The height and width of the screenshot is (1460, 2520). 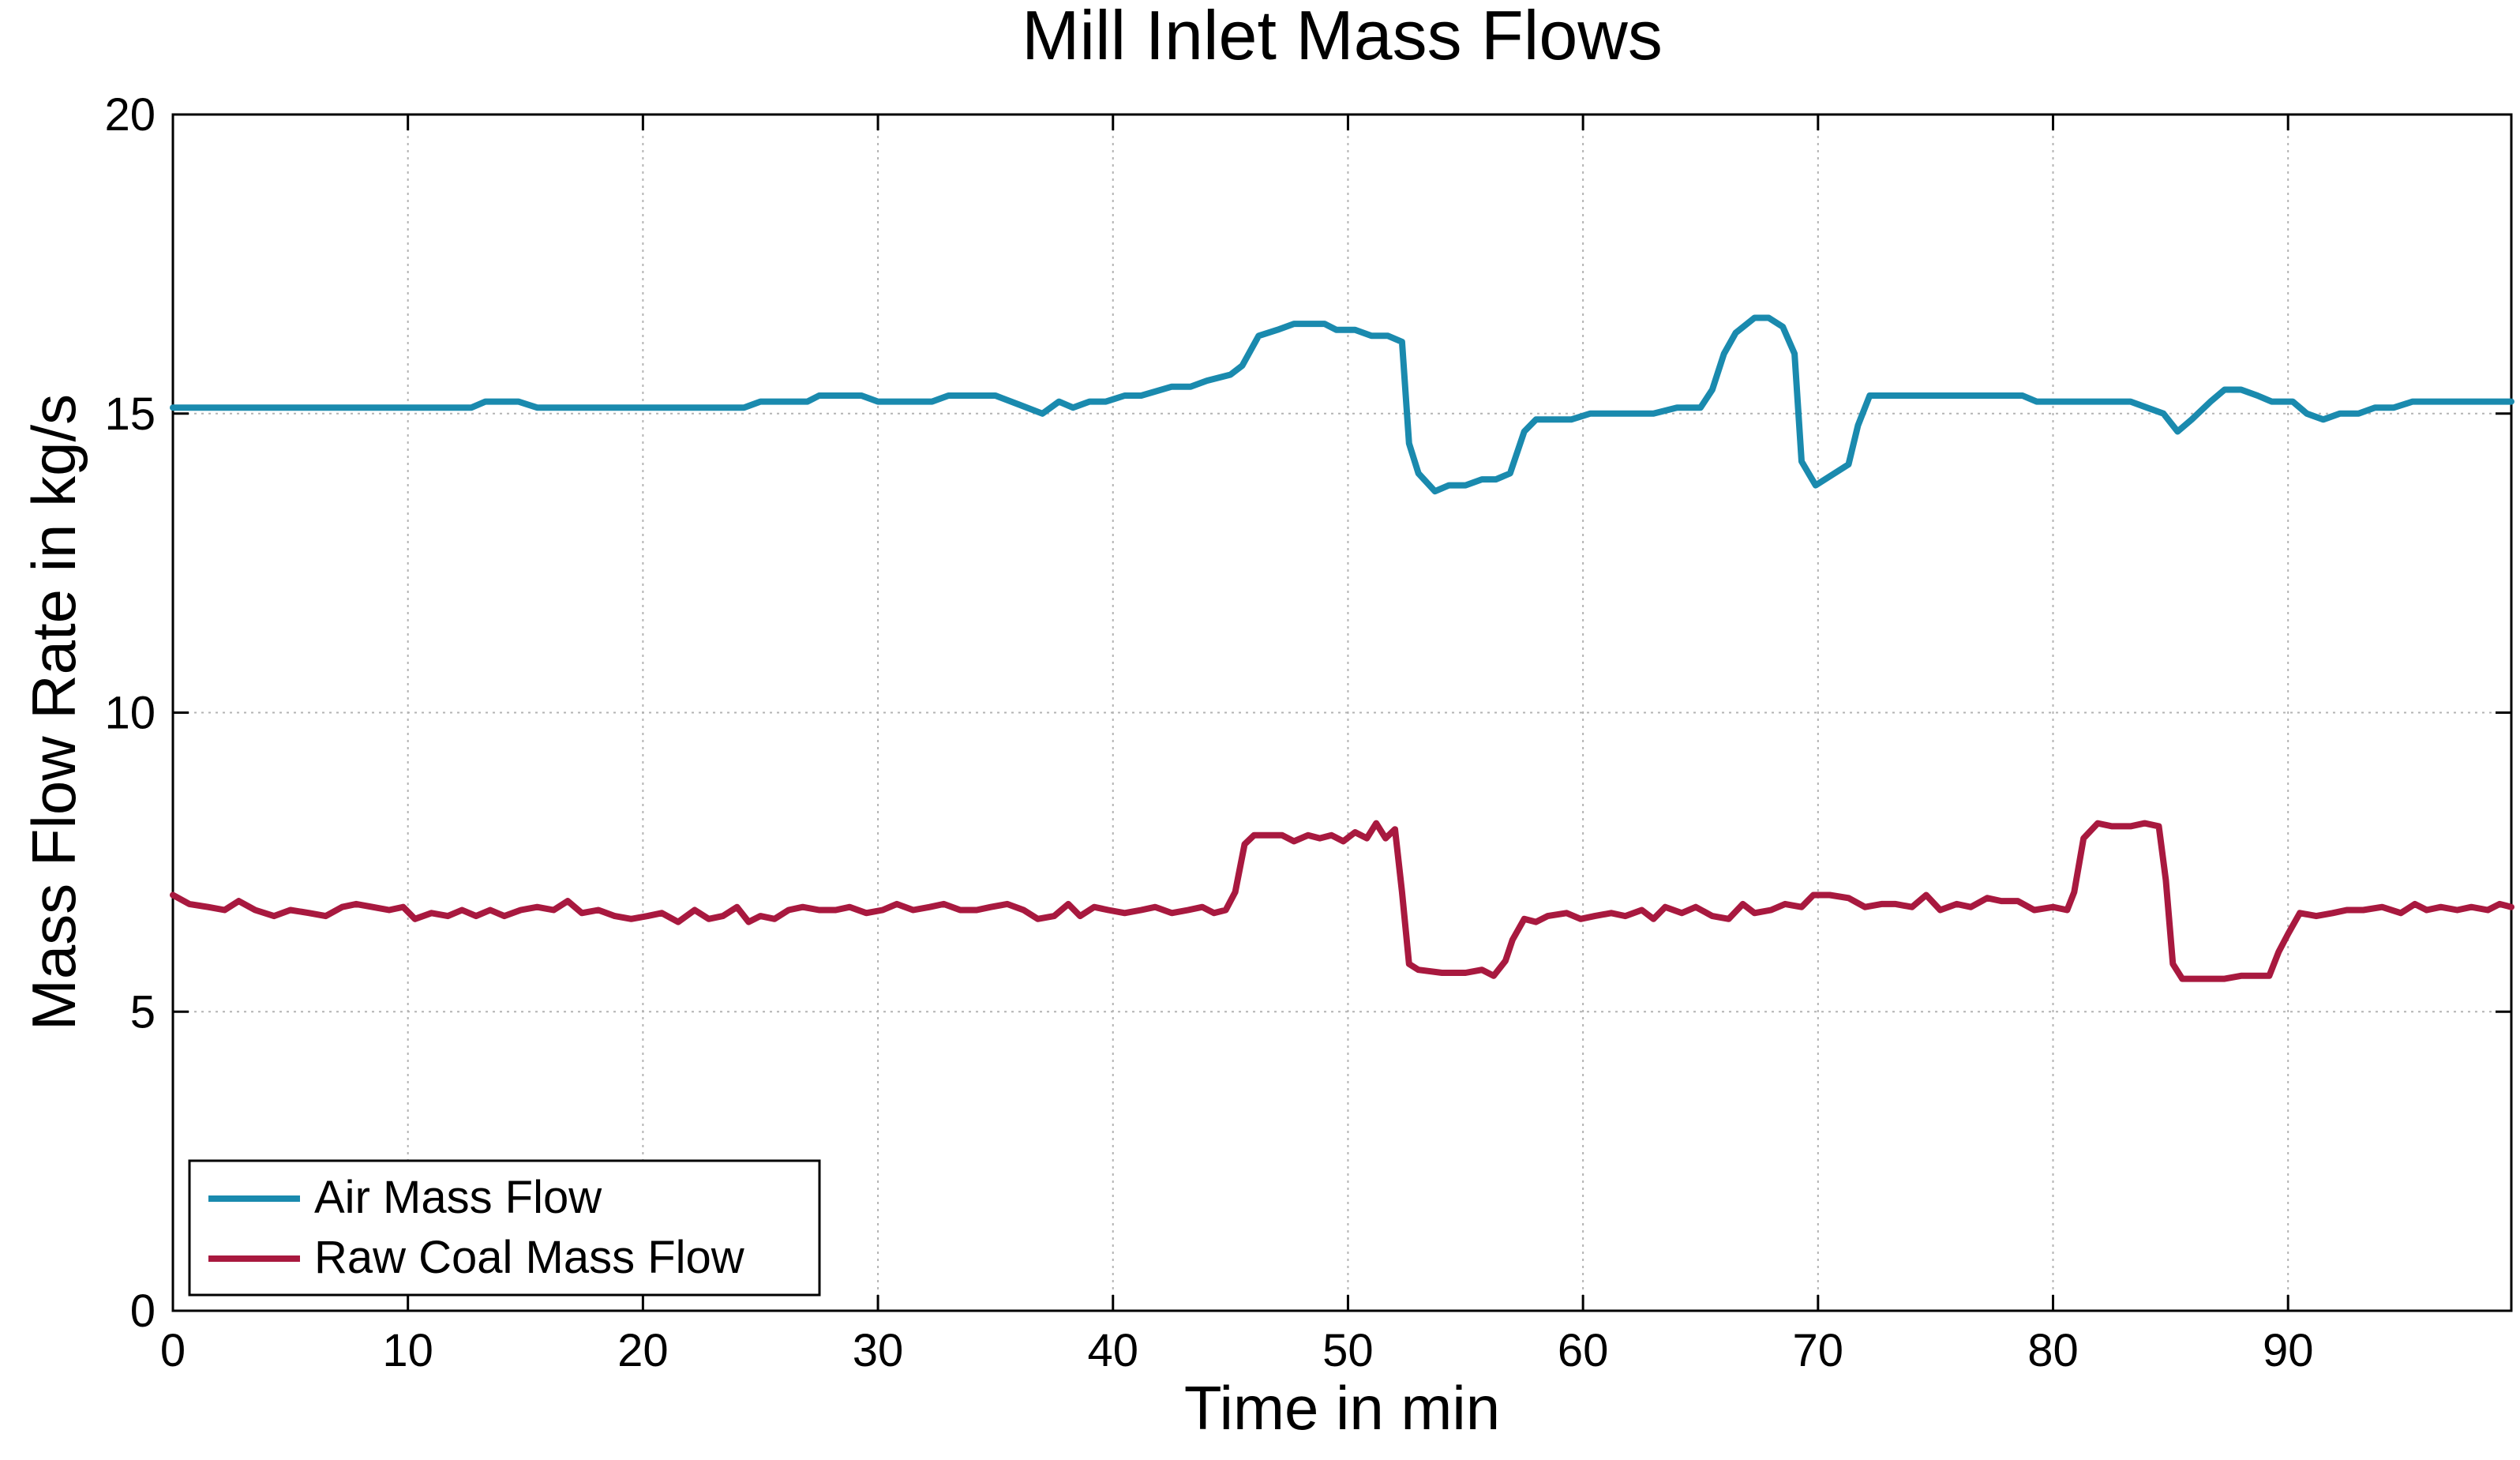 I want to click on legend: Air Mass Flow Raw Coal Mass Flow, so click(x=504, y=1228).